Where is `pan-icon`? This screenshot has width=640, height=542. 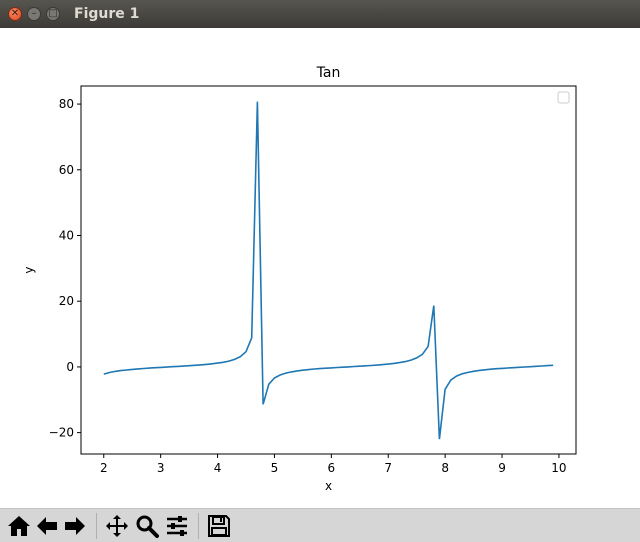
pan-icon is located at coordinates (117, 526).